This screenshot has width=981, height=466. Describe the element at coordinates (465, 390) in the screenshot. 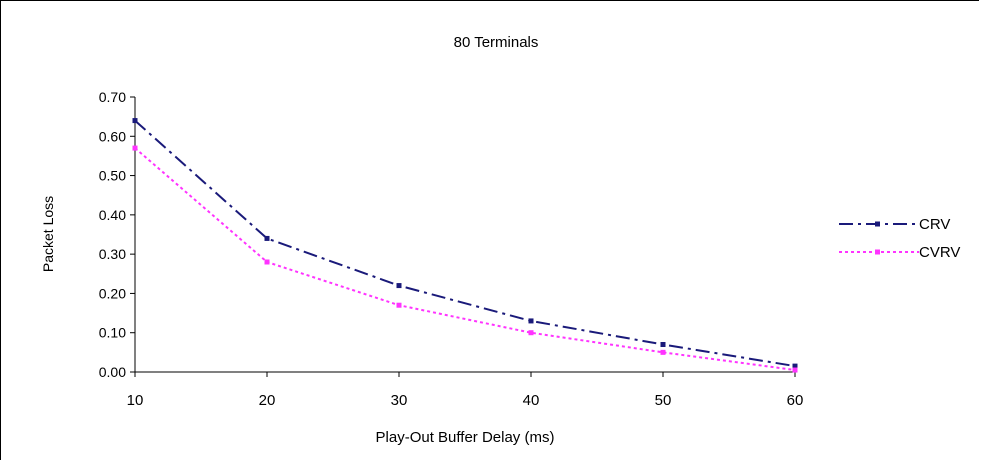

I see `x-axis-ticks: 10 20 30 40 50 60` at that location.